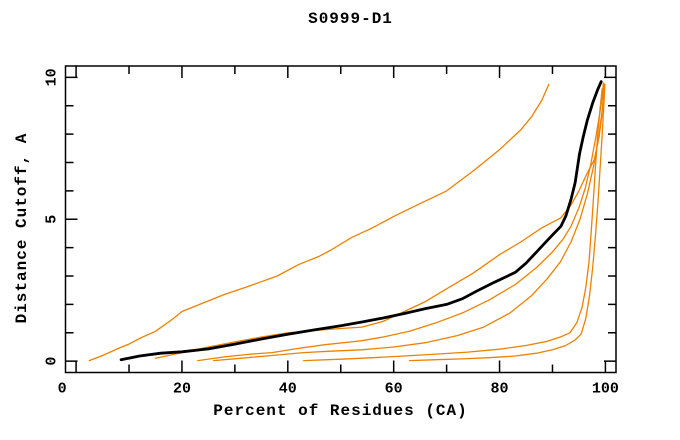  Describe the element at coordinates (52, 77) in the screenshot. I see `y-tick-label: 10` at that location.